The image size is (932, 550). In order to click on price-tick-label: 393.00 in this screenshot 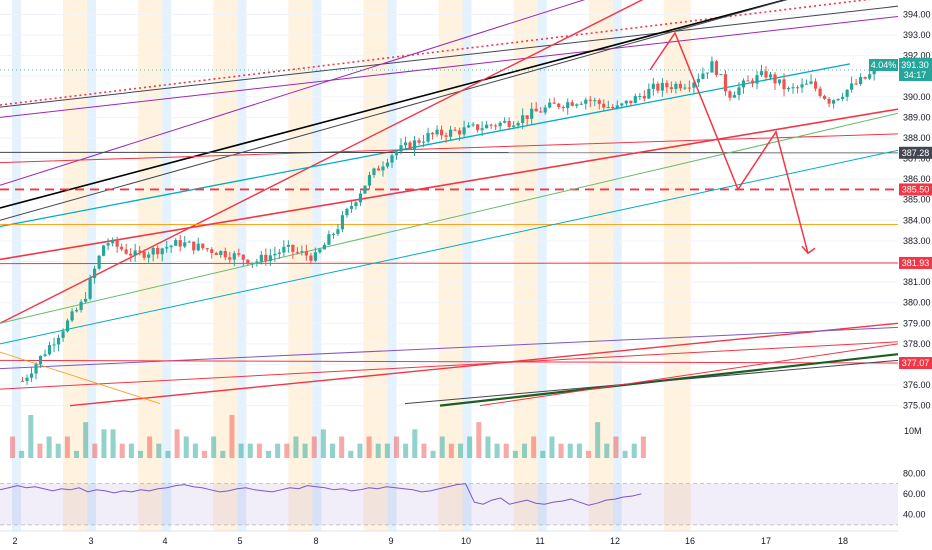, I will do `click(917, 35)`.